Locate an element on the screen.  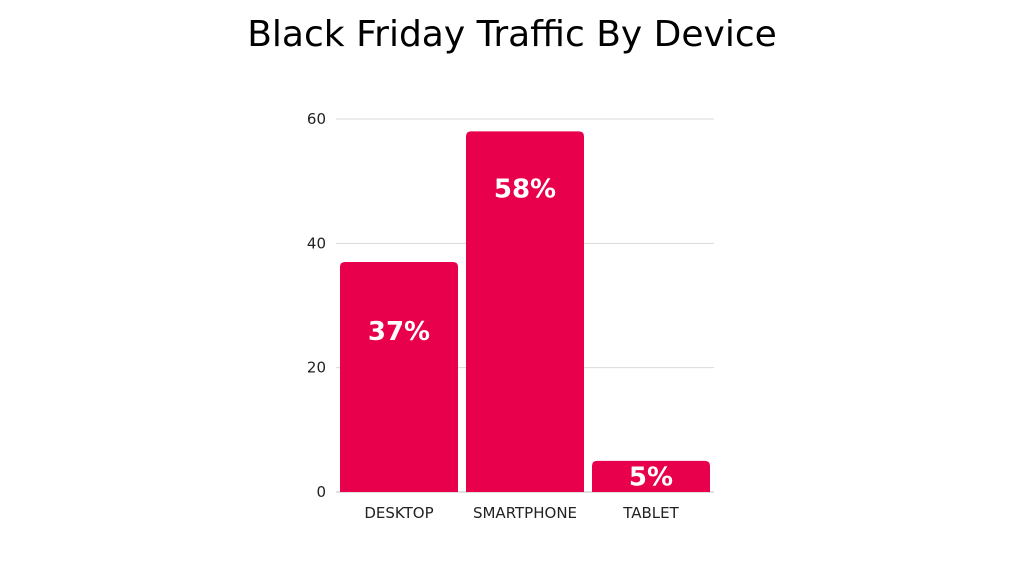
category-label-tablet: TABLET is located at coordinates (650, 513).